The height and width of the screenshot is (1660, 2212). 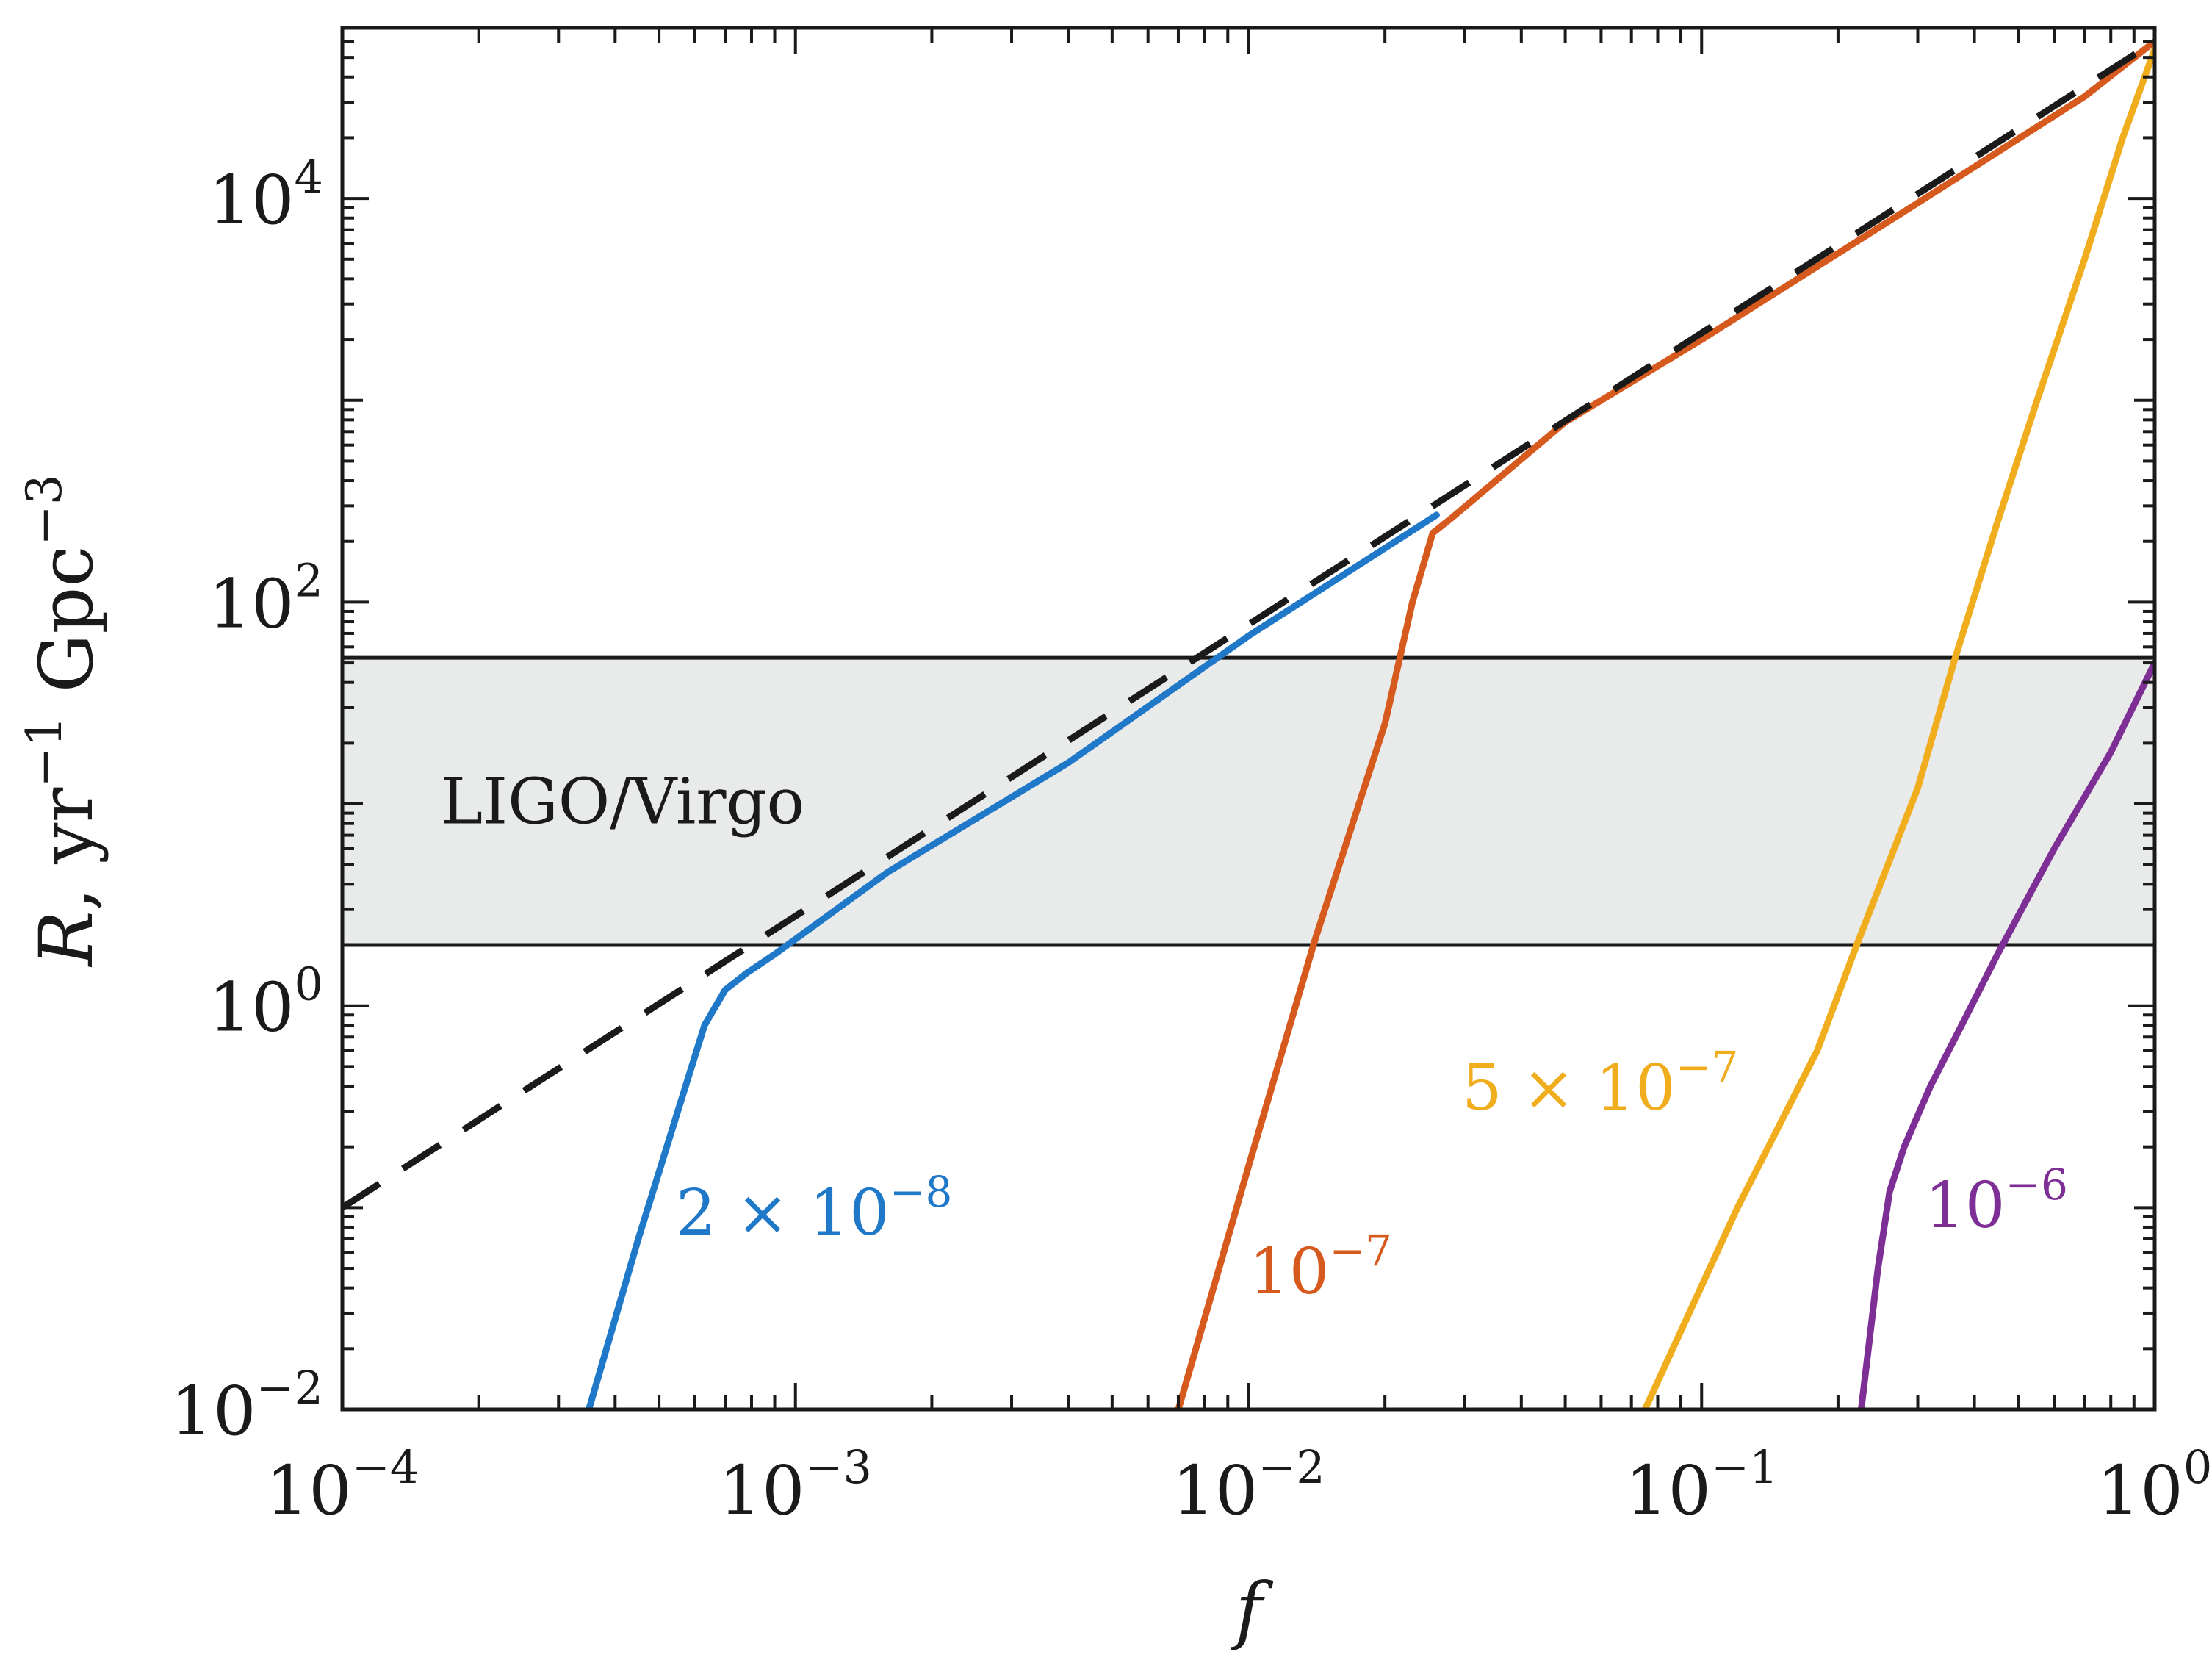 I want to click on series-label-2e-8-prefix: 2 × 10, so click(x=783, y=1213).